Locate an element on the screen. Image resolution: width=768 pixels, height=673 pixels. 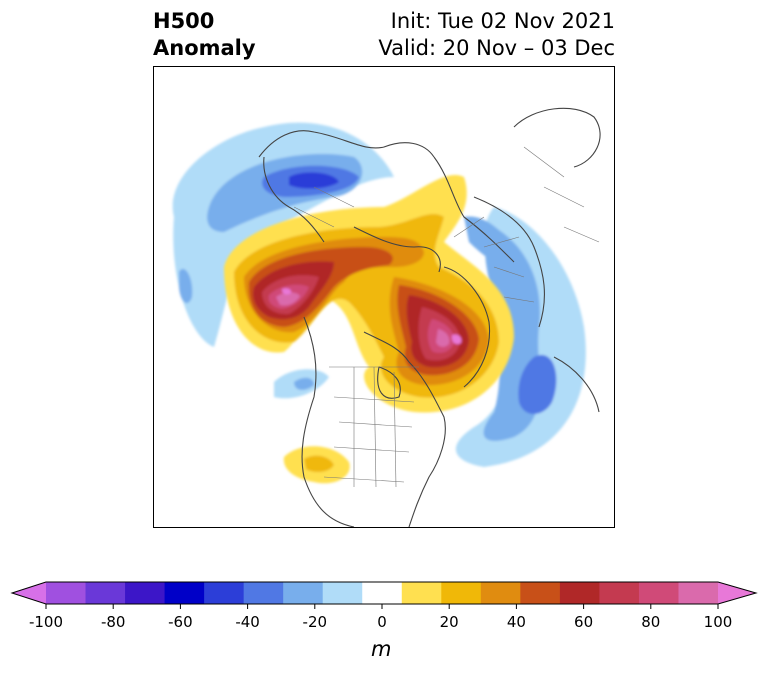
colorbar is located at coordinates (384, 595).